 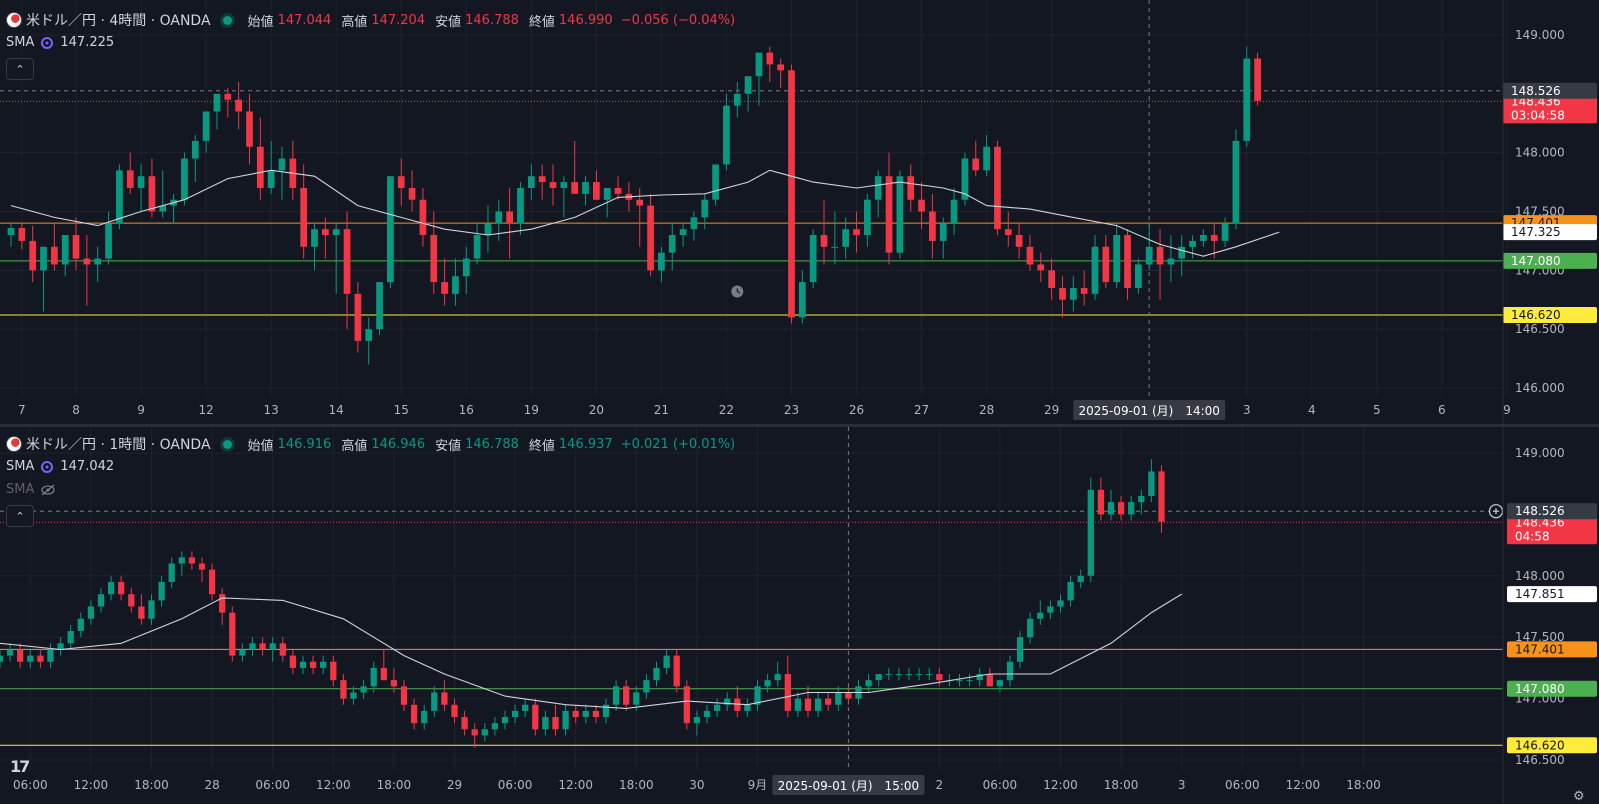 I want to click on eye-off-icon, so click(x=48, y=490).